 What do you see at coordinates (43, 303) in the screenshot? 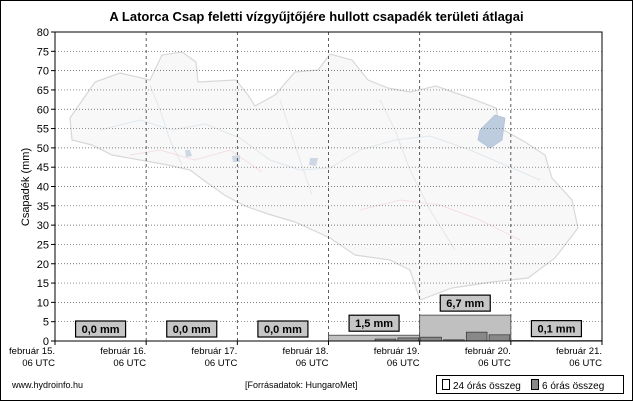
I see `y-tick-label: 10` at bounding box center [43, 303].